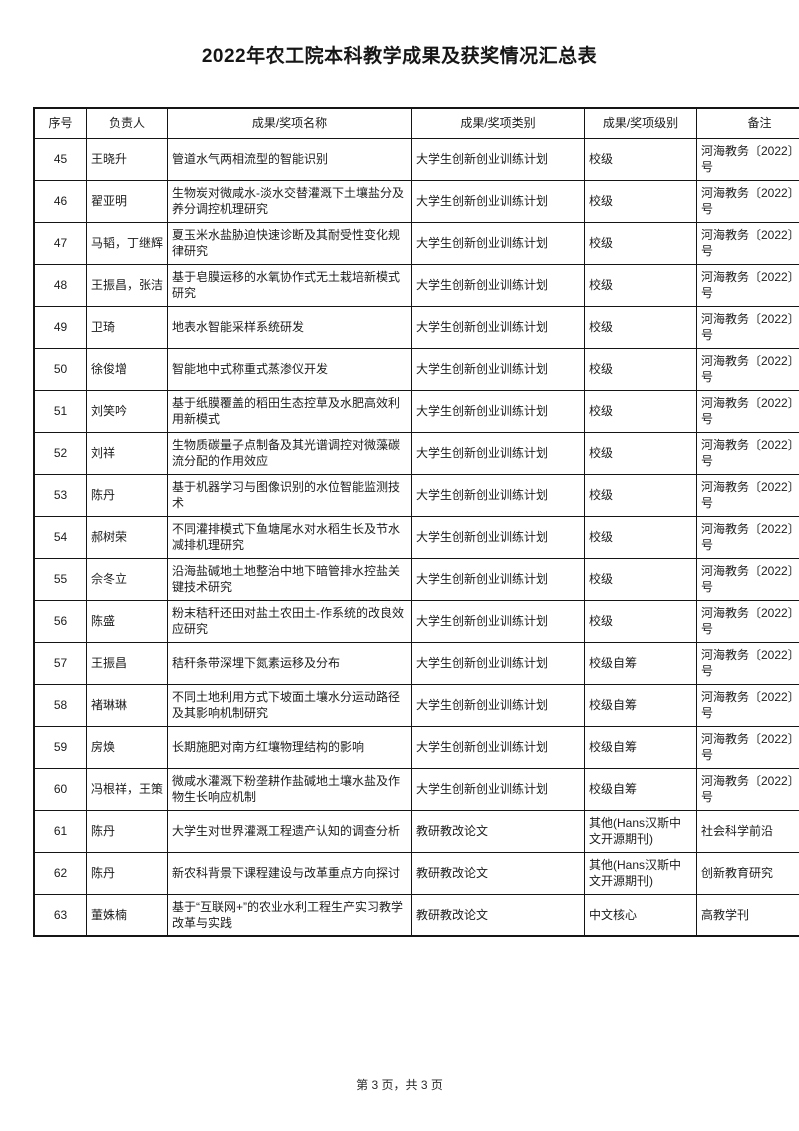  I want to click on table-cell: 社会科学前沿, so click(747, 831).